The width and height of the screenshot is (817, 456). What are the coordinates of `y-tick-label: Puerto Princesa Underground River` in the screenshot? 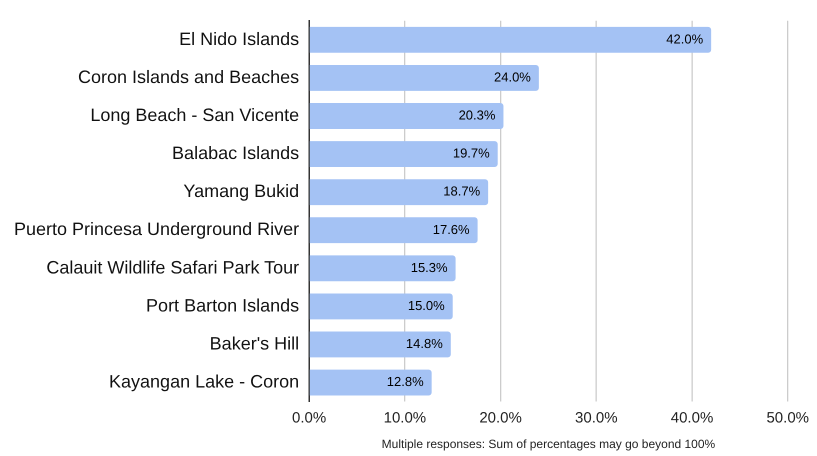 It's located at (157, 229).